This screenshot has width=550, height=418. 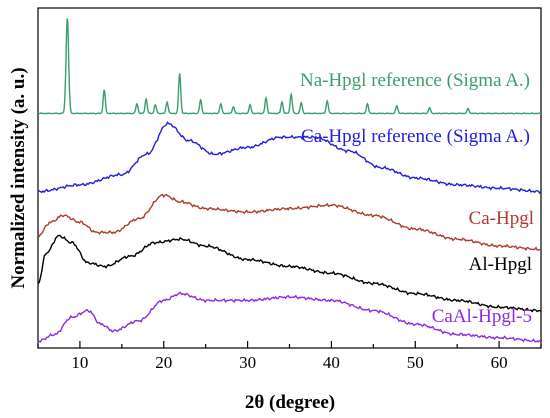 What do you see at coordinates (289, 356) in the screenshot?
I see `x-axis-ticks: 10 20 30 40 50 60` at bounding box center [289, 356].